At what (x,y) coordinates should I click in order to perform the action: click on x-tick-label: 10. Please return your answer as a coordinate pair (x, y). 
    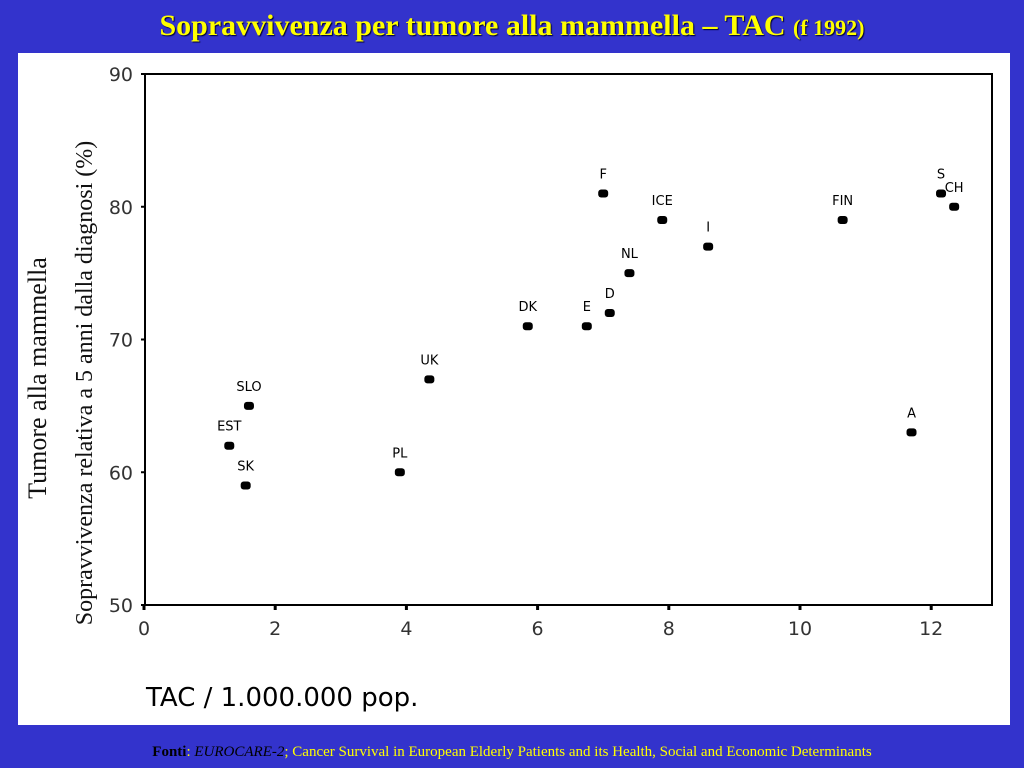
    Looking at the image, I should click on (800, 629).